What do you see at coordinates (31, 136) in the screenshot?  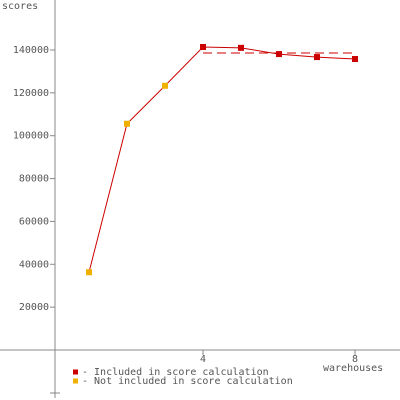 I see `y-tick-label: 100000` at bounding box center [31, 136].